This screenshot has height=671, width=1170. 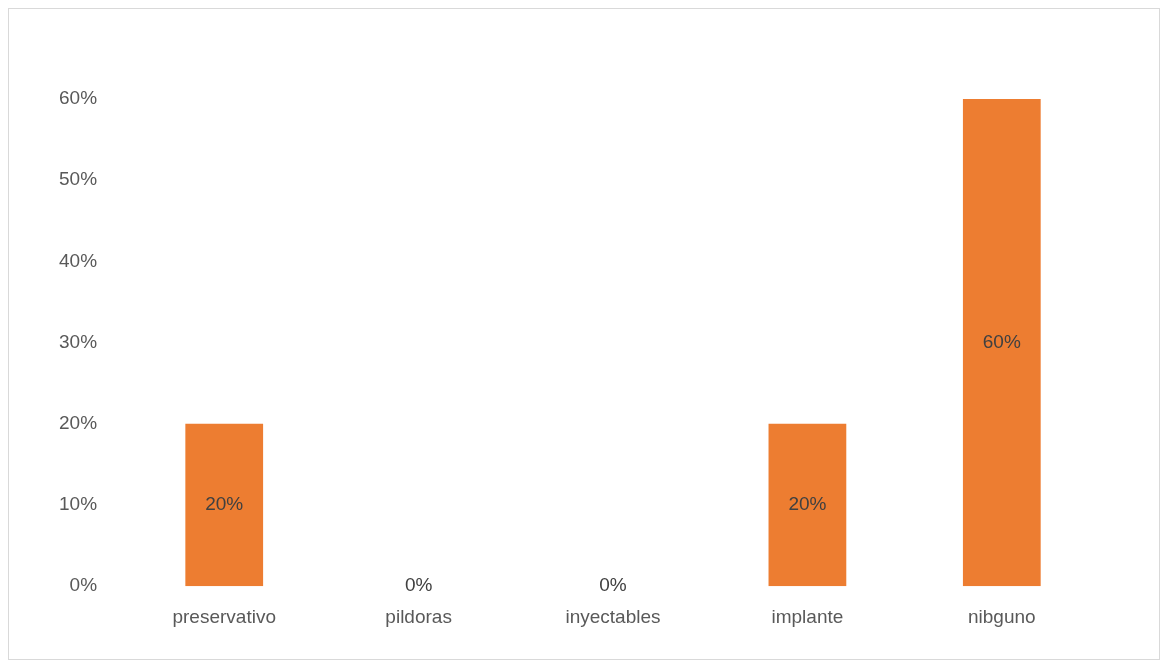 What do you see at coordinates (78, 504) in the screenshot?
I see `y-tick-label: 10%` at bounding box center [78, 504].